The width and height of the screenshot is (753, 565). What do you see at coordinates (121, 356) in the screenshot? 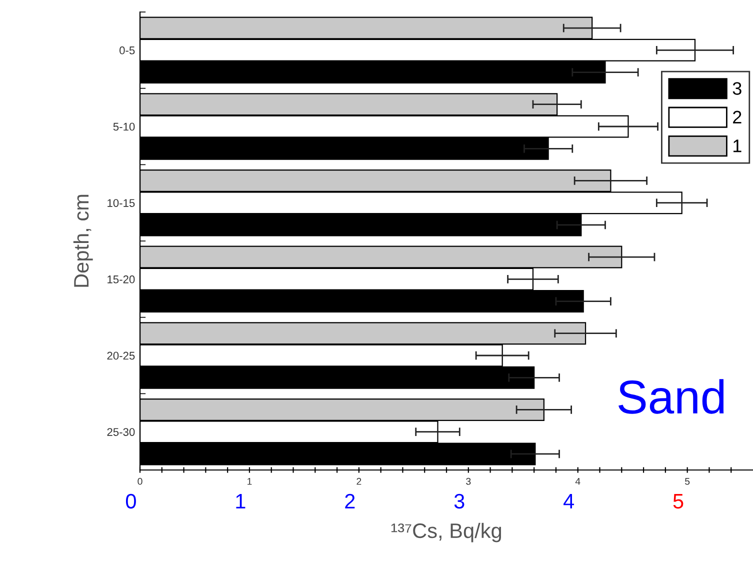
I see `y-tick-label: 20-25` at bounding box center [121, 356].